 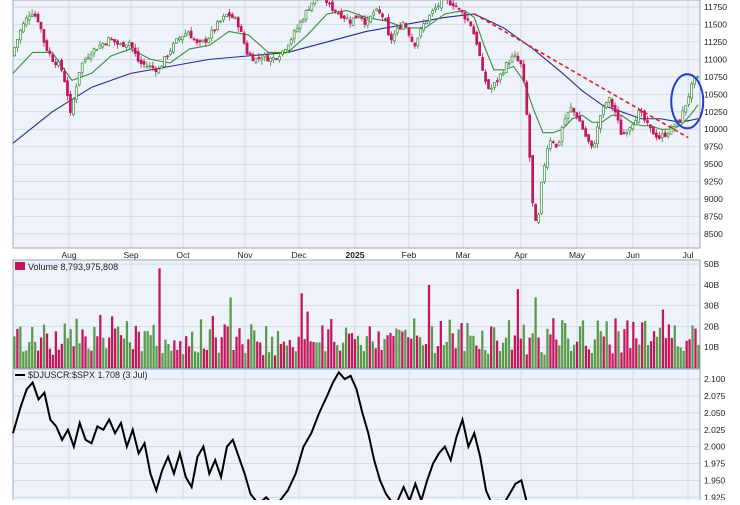 What do you see at coordinates (713, 199) in the screenshot?
I see `price-y-tick-label: 9000` at bounding box center [713, 199].